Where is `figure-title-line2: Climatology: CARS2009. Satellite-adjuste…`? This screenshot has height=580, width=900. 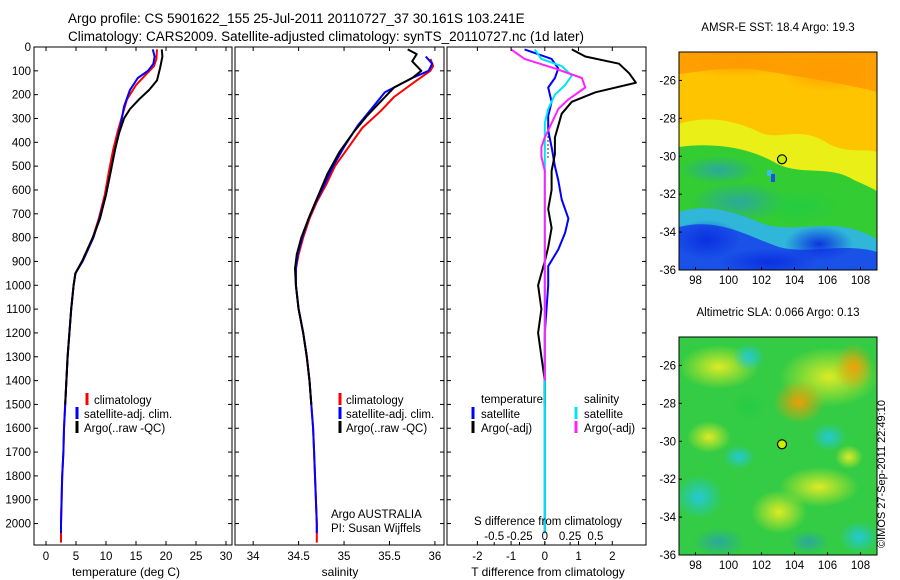
figure-title-line2: Climatology: CARS2009. Satellite-adjuste… is located at coordinates (326, 36).